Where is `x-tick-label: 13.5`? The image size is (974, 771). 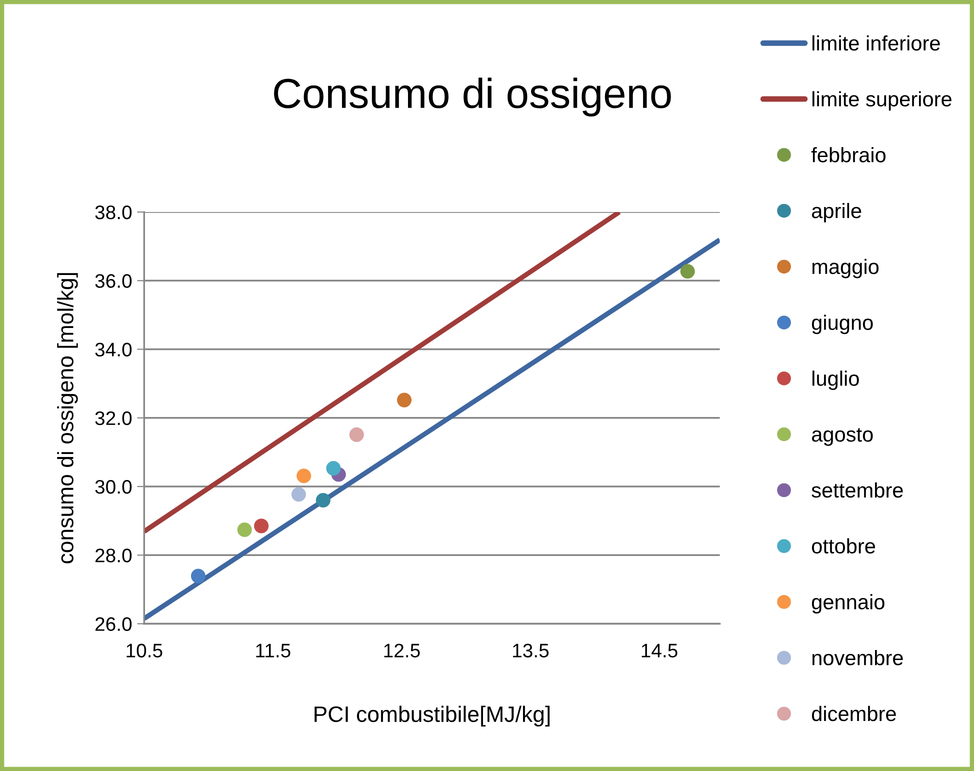 x-tick-label: 13.5 is located at coordinates (531, 651).